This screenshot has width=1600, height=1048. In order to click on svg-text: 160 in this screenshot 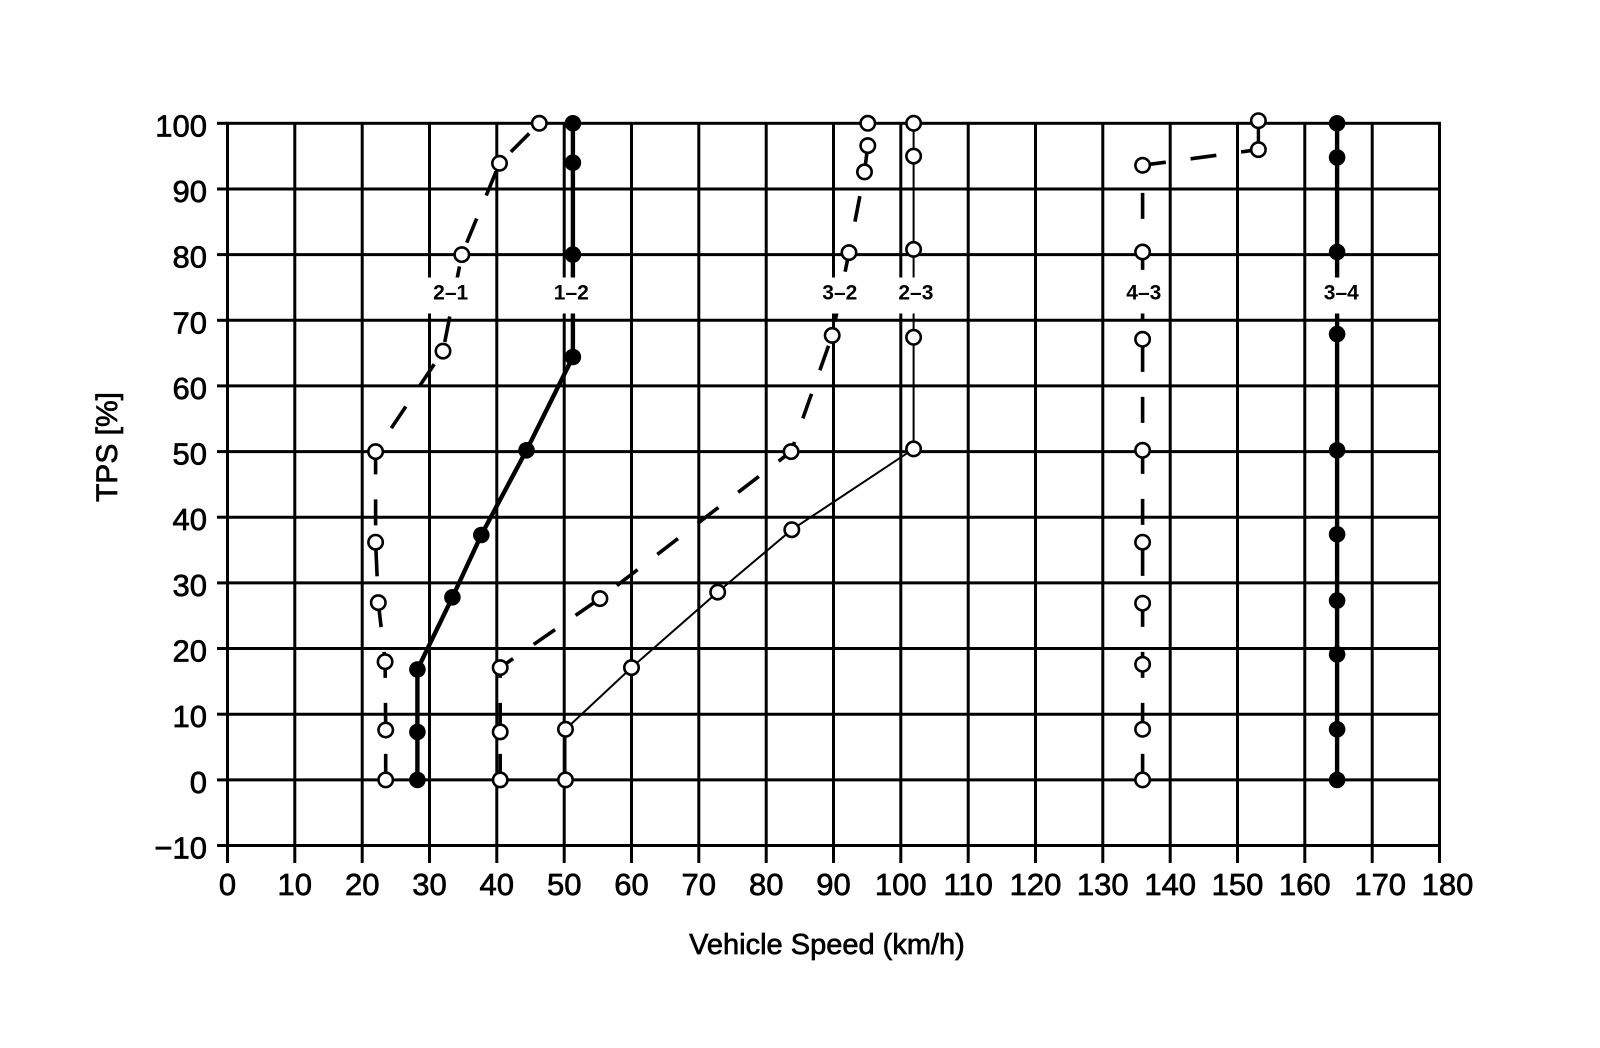, I will do `click(1305, 884)`.